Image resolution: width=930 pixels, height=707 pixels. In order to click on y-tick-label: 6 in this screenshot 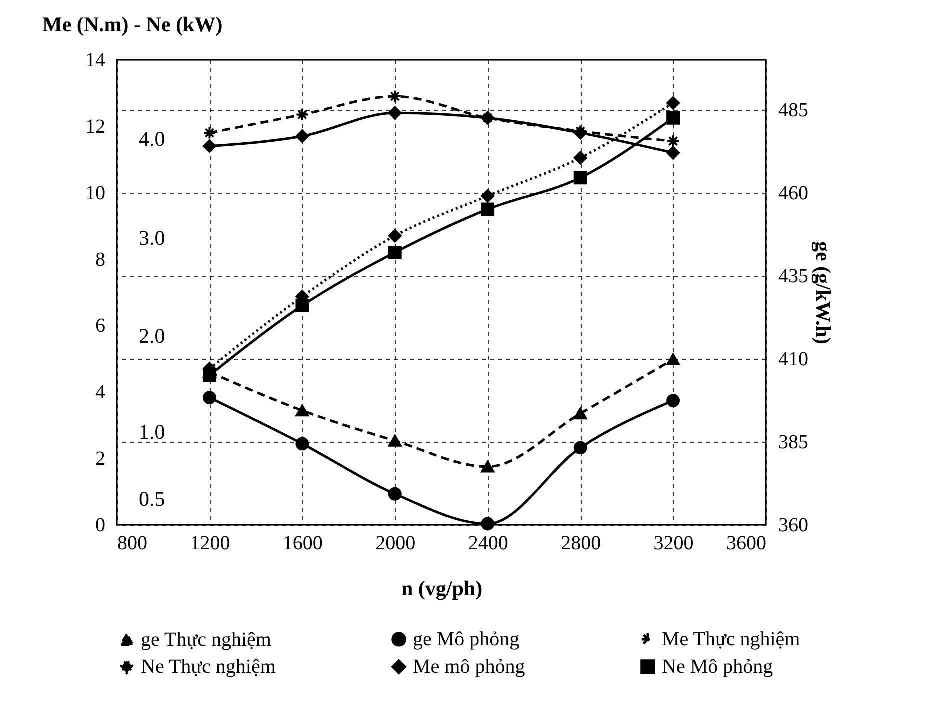, I will do `click(101, 326)`.